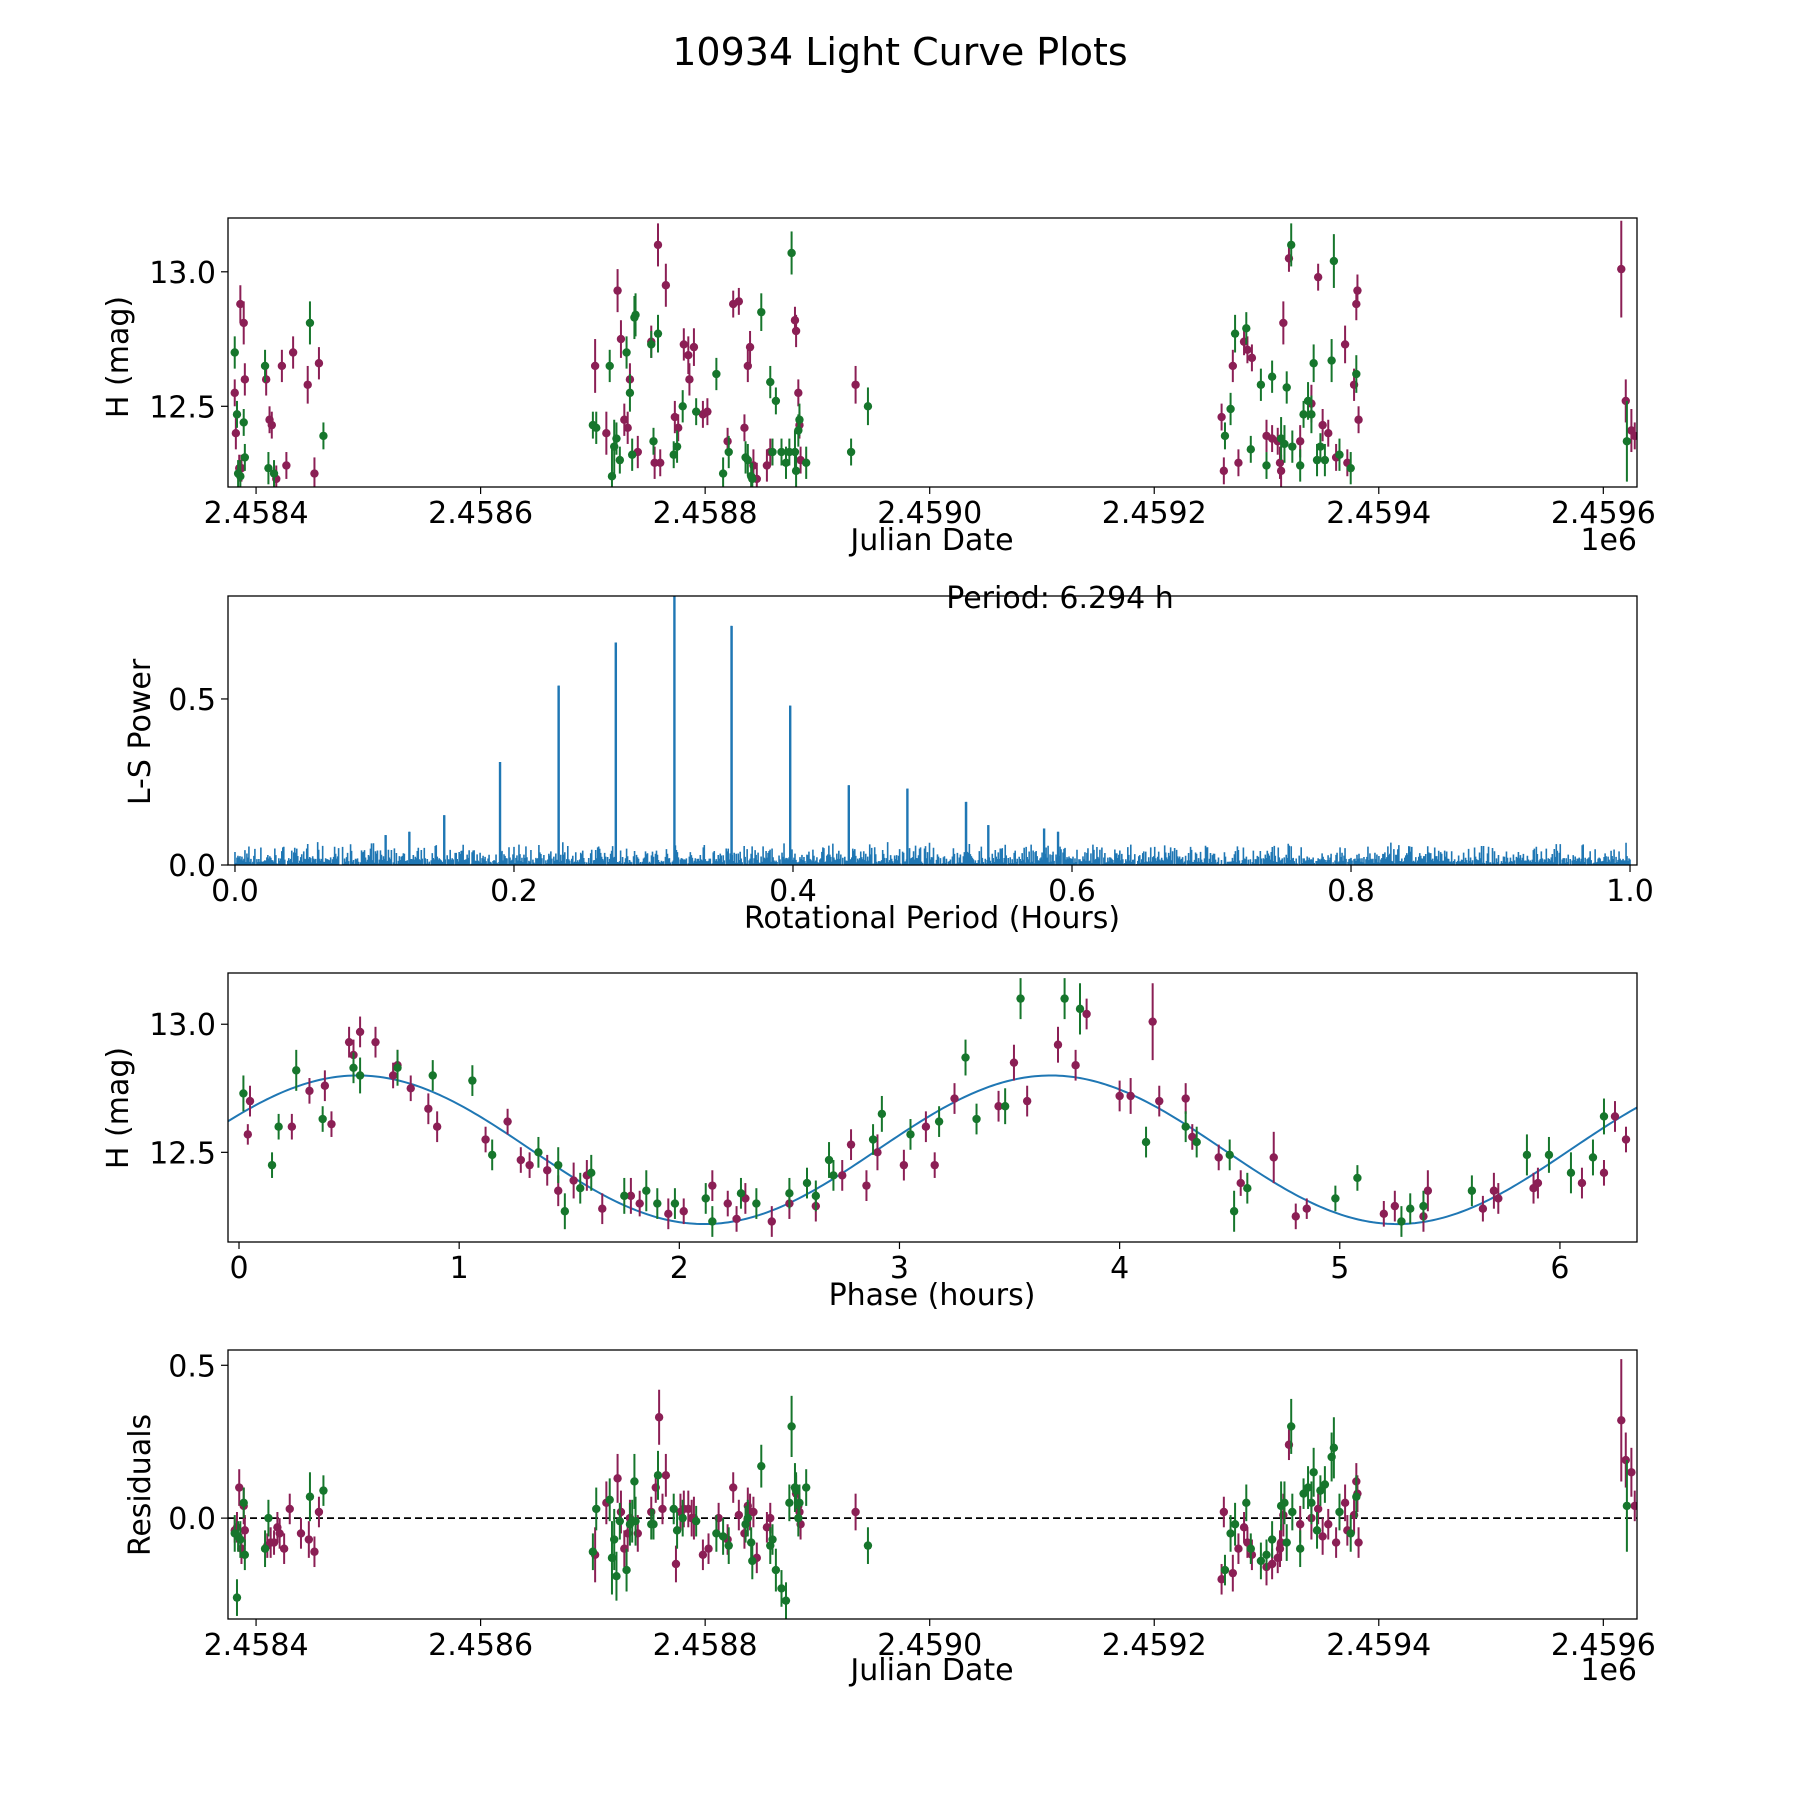 The image size is (1800, 1800). I want to click on periodogram-ytick-label: 0.5, so click(192, 700).